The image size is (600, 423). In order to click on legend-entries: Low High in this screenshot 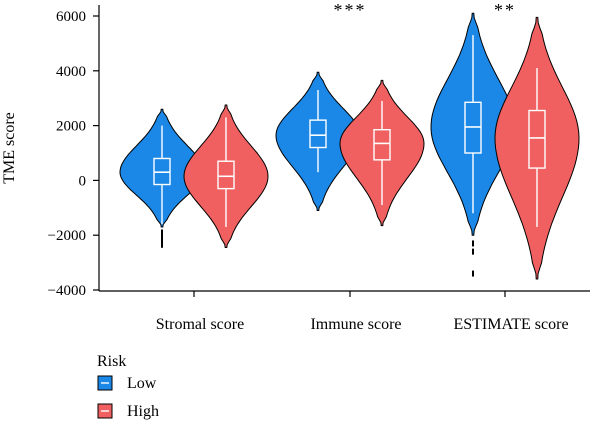, I will do `click(128, 397)`.